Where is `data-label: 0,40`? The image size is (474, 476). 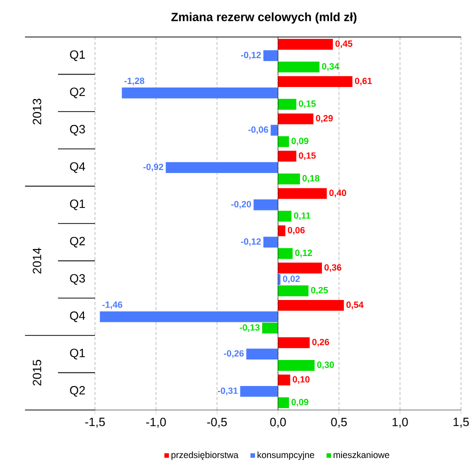
data-label: 0,40 is located at coordinates (337, 194).